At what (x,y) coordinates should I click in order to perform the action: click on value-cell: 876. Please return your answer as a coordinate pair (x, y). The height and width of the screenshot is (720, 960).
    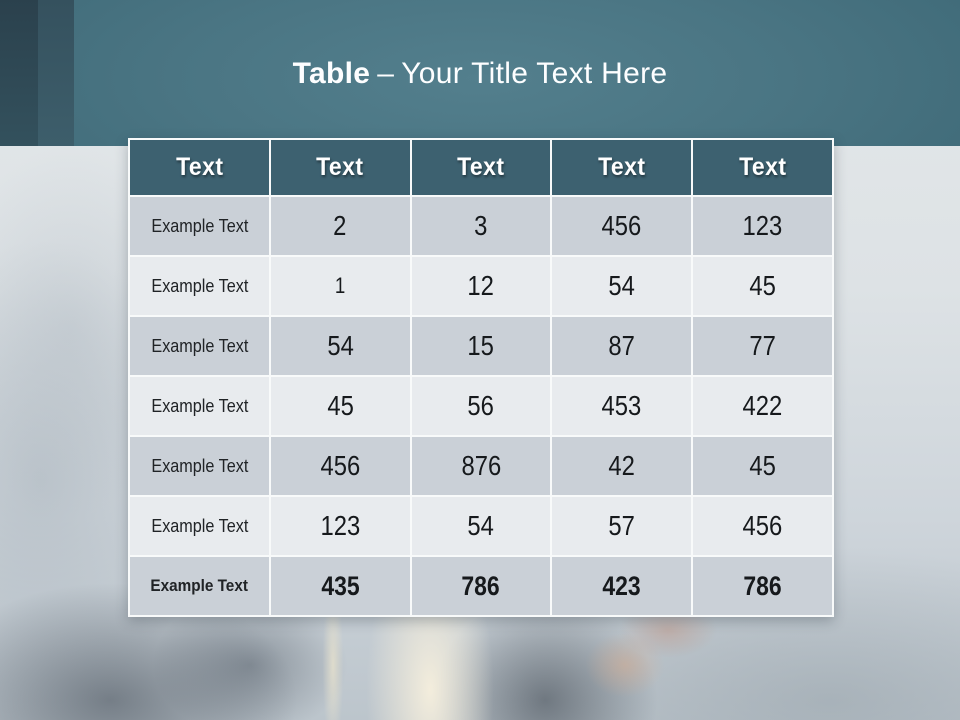
    Looking at the image, I should click on (481, 466).